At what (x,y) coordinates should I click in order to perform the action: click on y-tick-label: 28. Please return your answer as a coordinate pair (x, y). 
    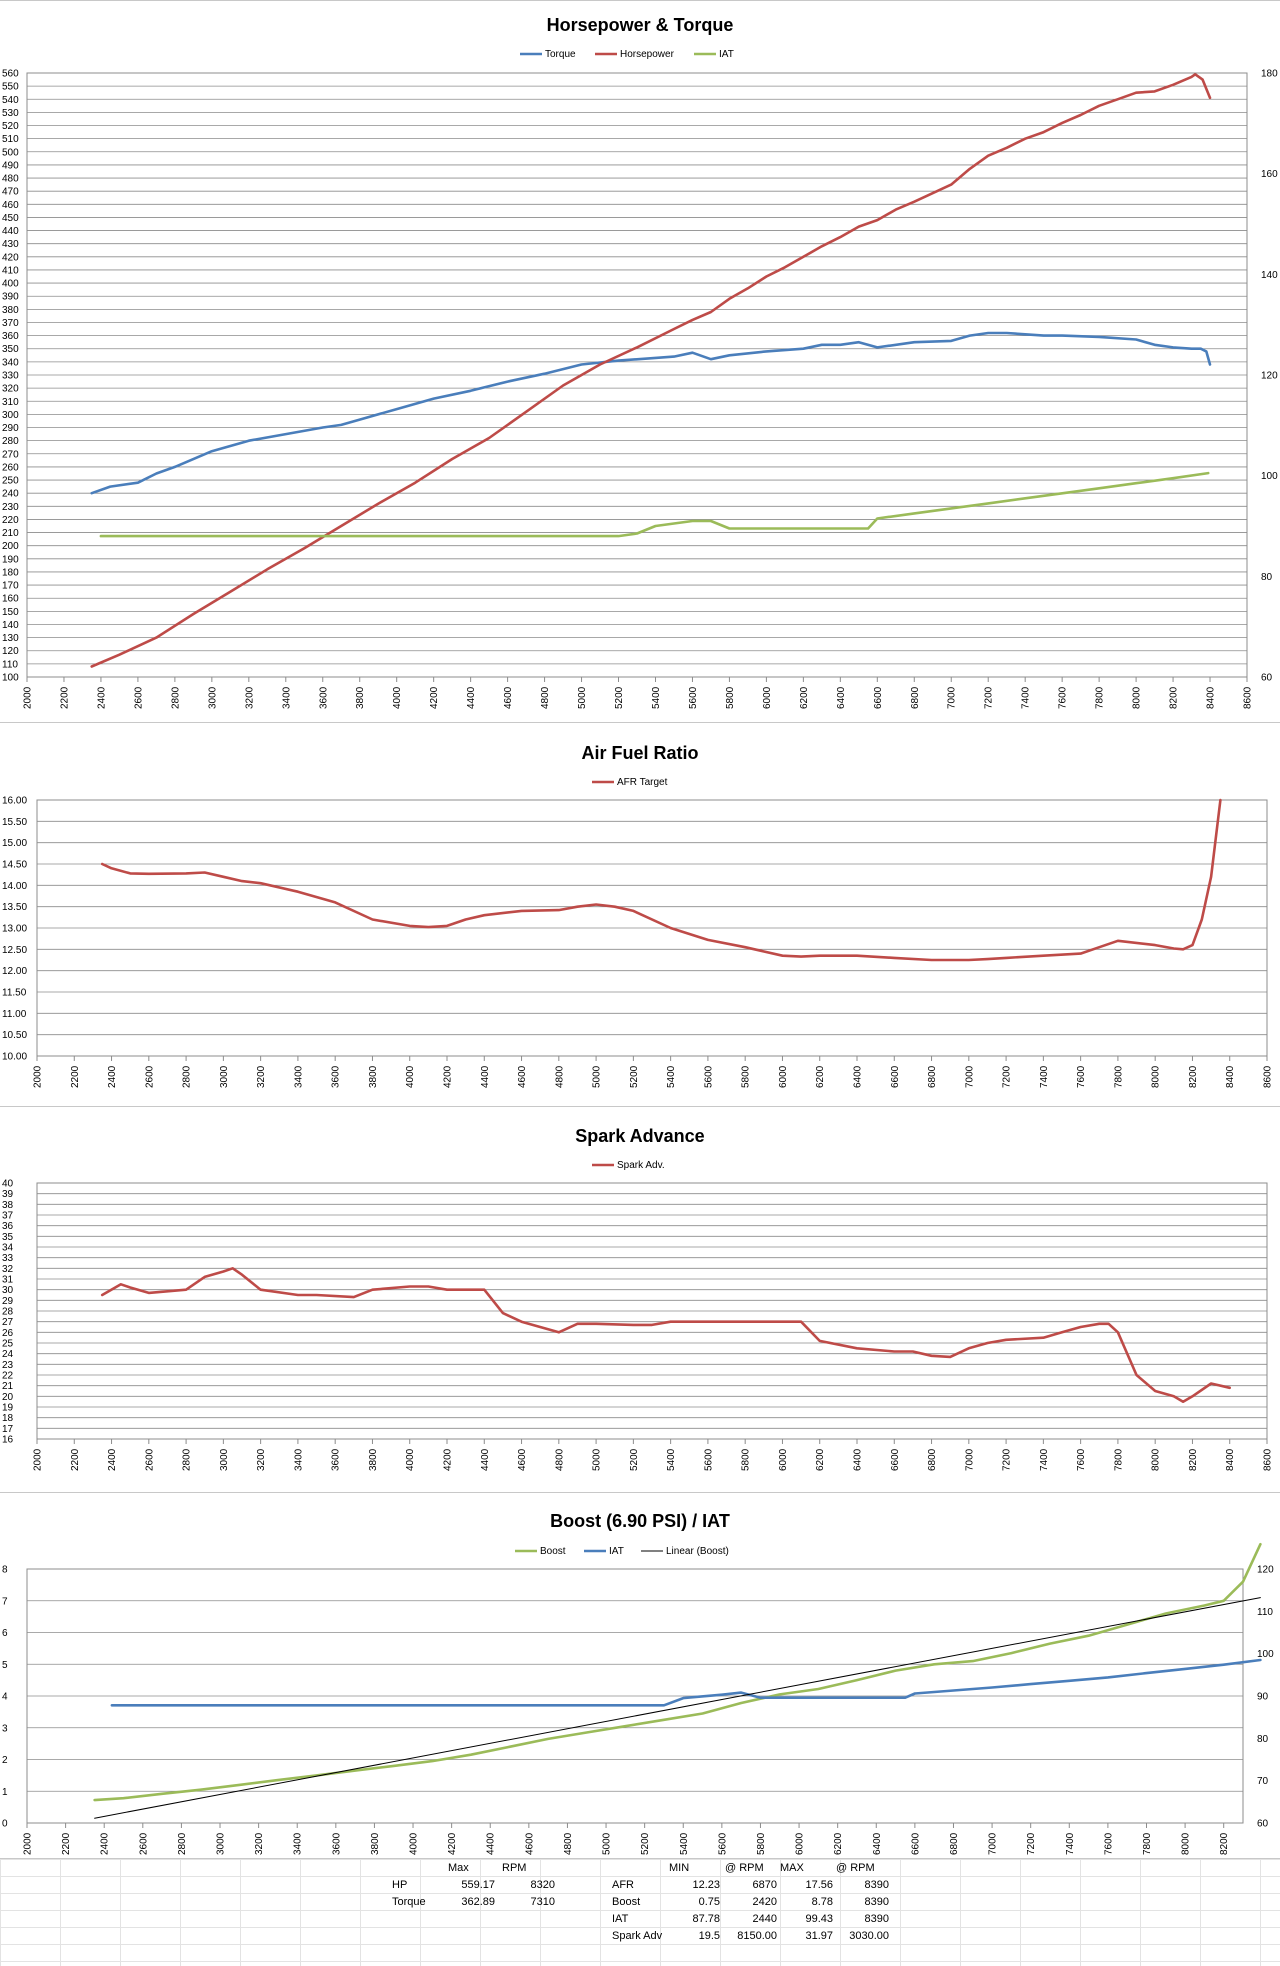
    Looking at the image, I should click on (8, 1312).